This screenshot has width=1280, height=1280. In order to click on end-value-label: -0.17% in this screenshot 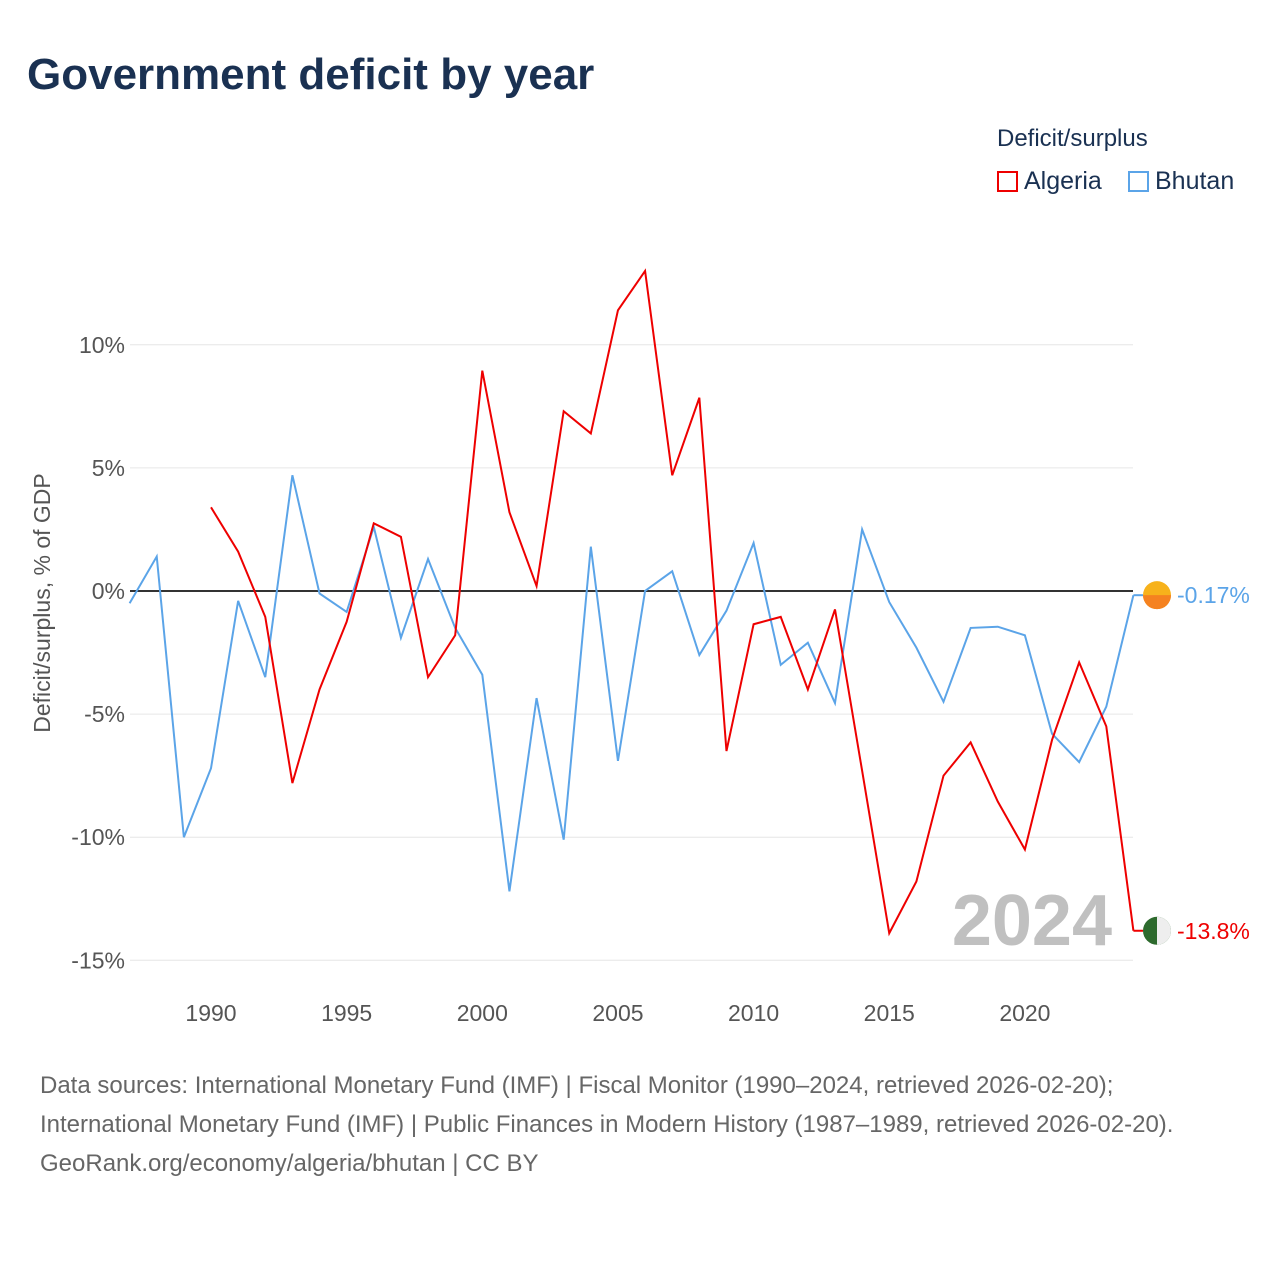, I will do `click(1213, 595)`.